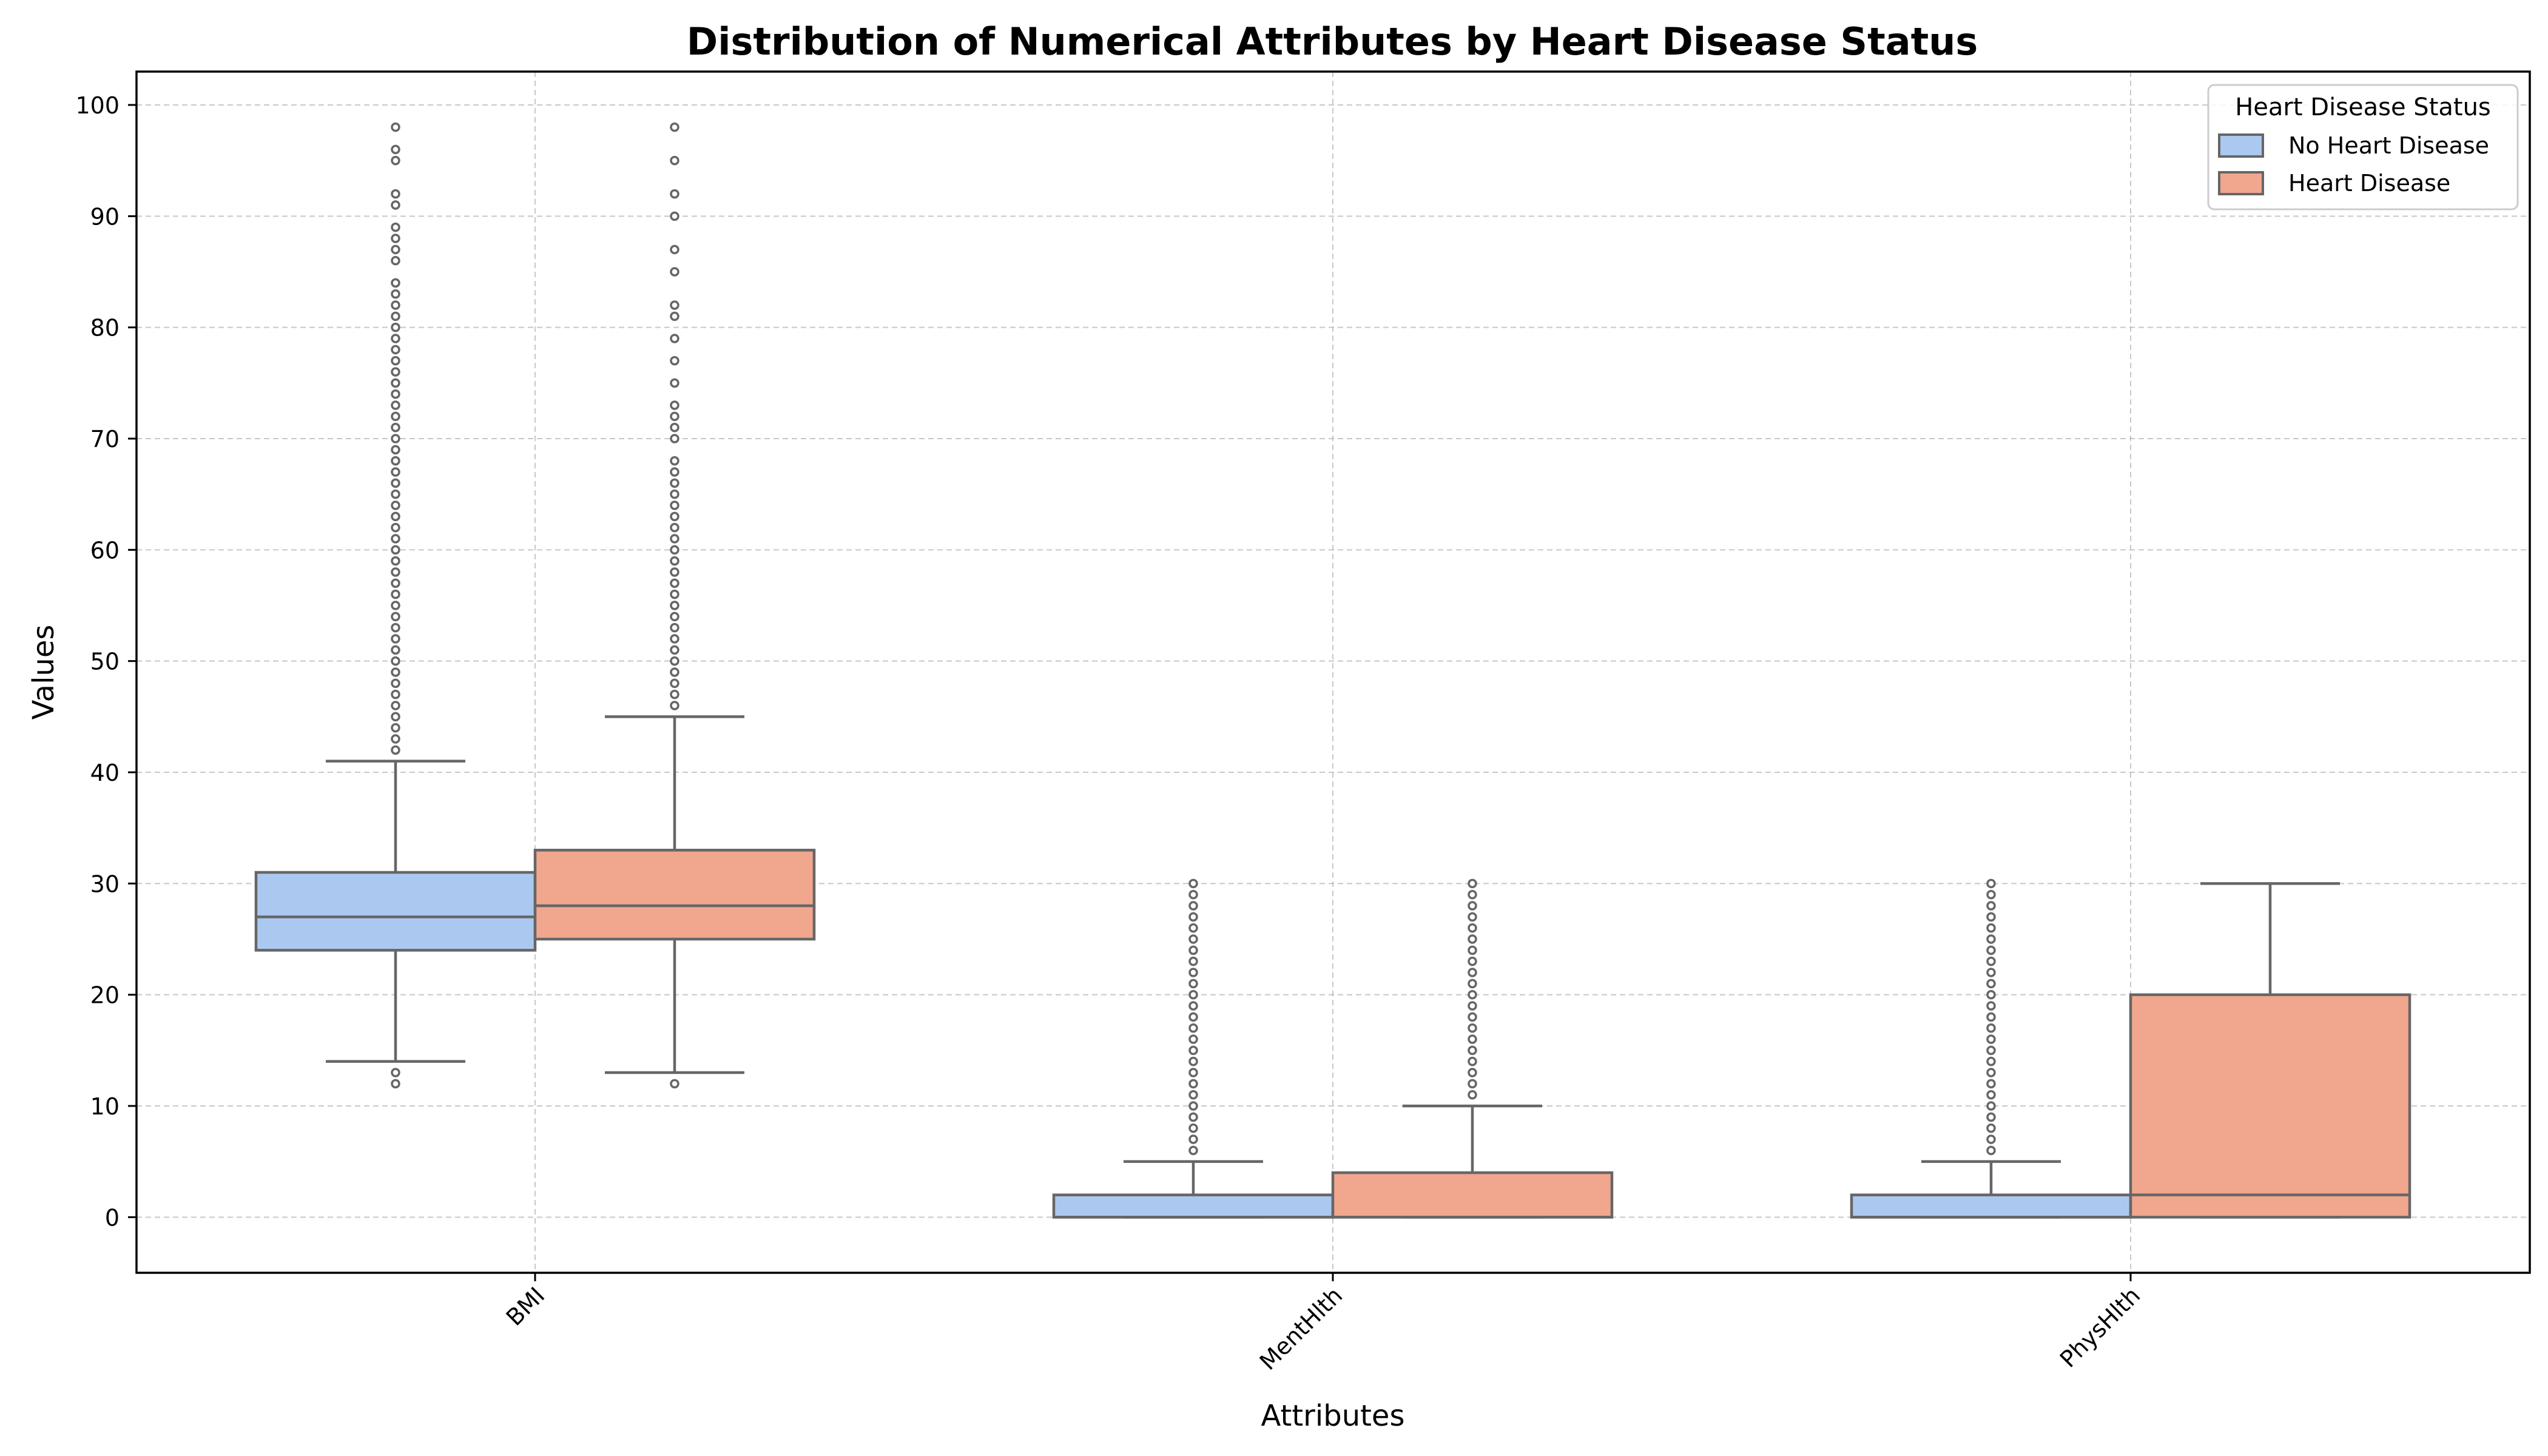 The width and height of the screenshot is (2548, 1456). Describe the element at coordinates (2369, 183) in the screenshot. I see `legend-label: Heart Disease` at that location.